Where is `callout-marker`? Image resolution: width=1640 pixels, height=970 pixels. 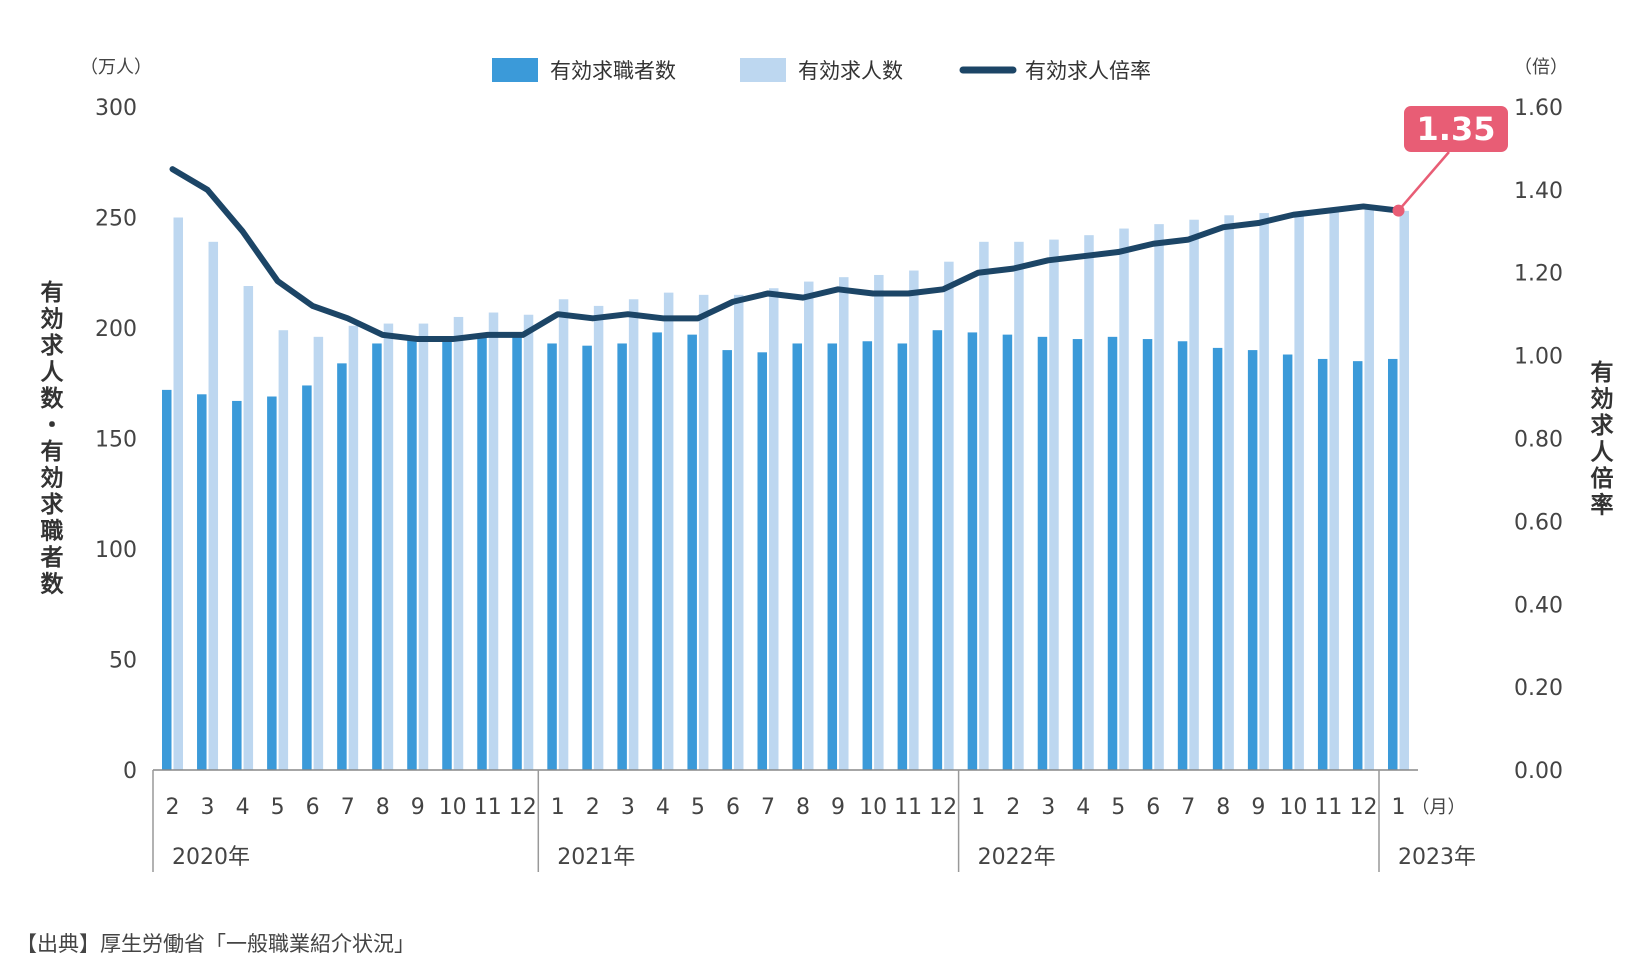
callout-marker is located at coordinates (1398, 210).